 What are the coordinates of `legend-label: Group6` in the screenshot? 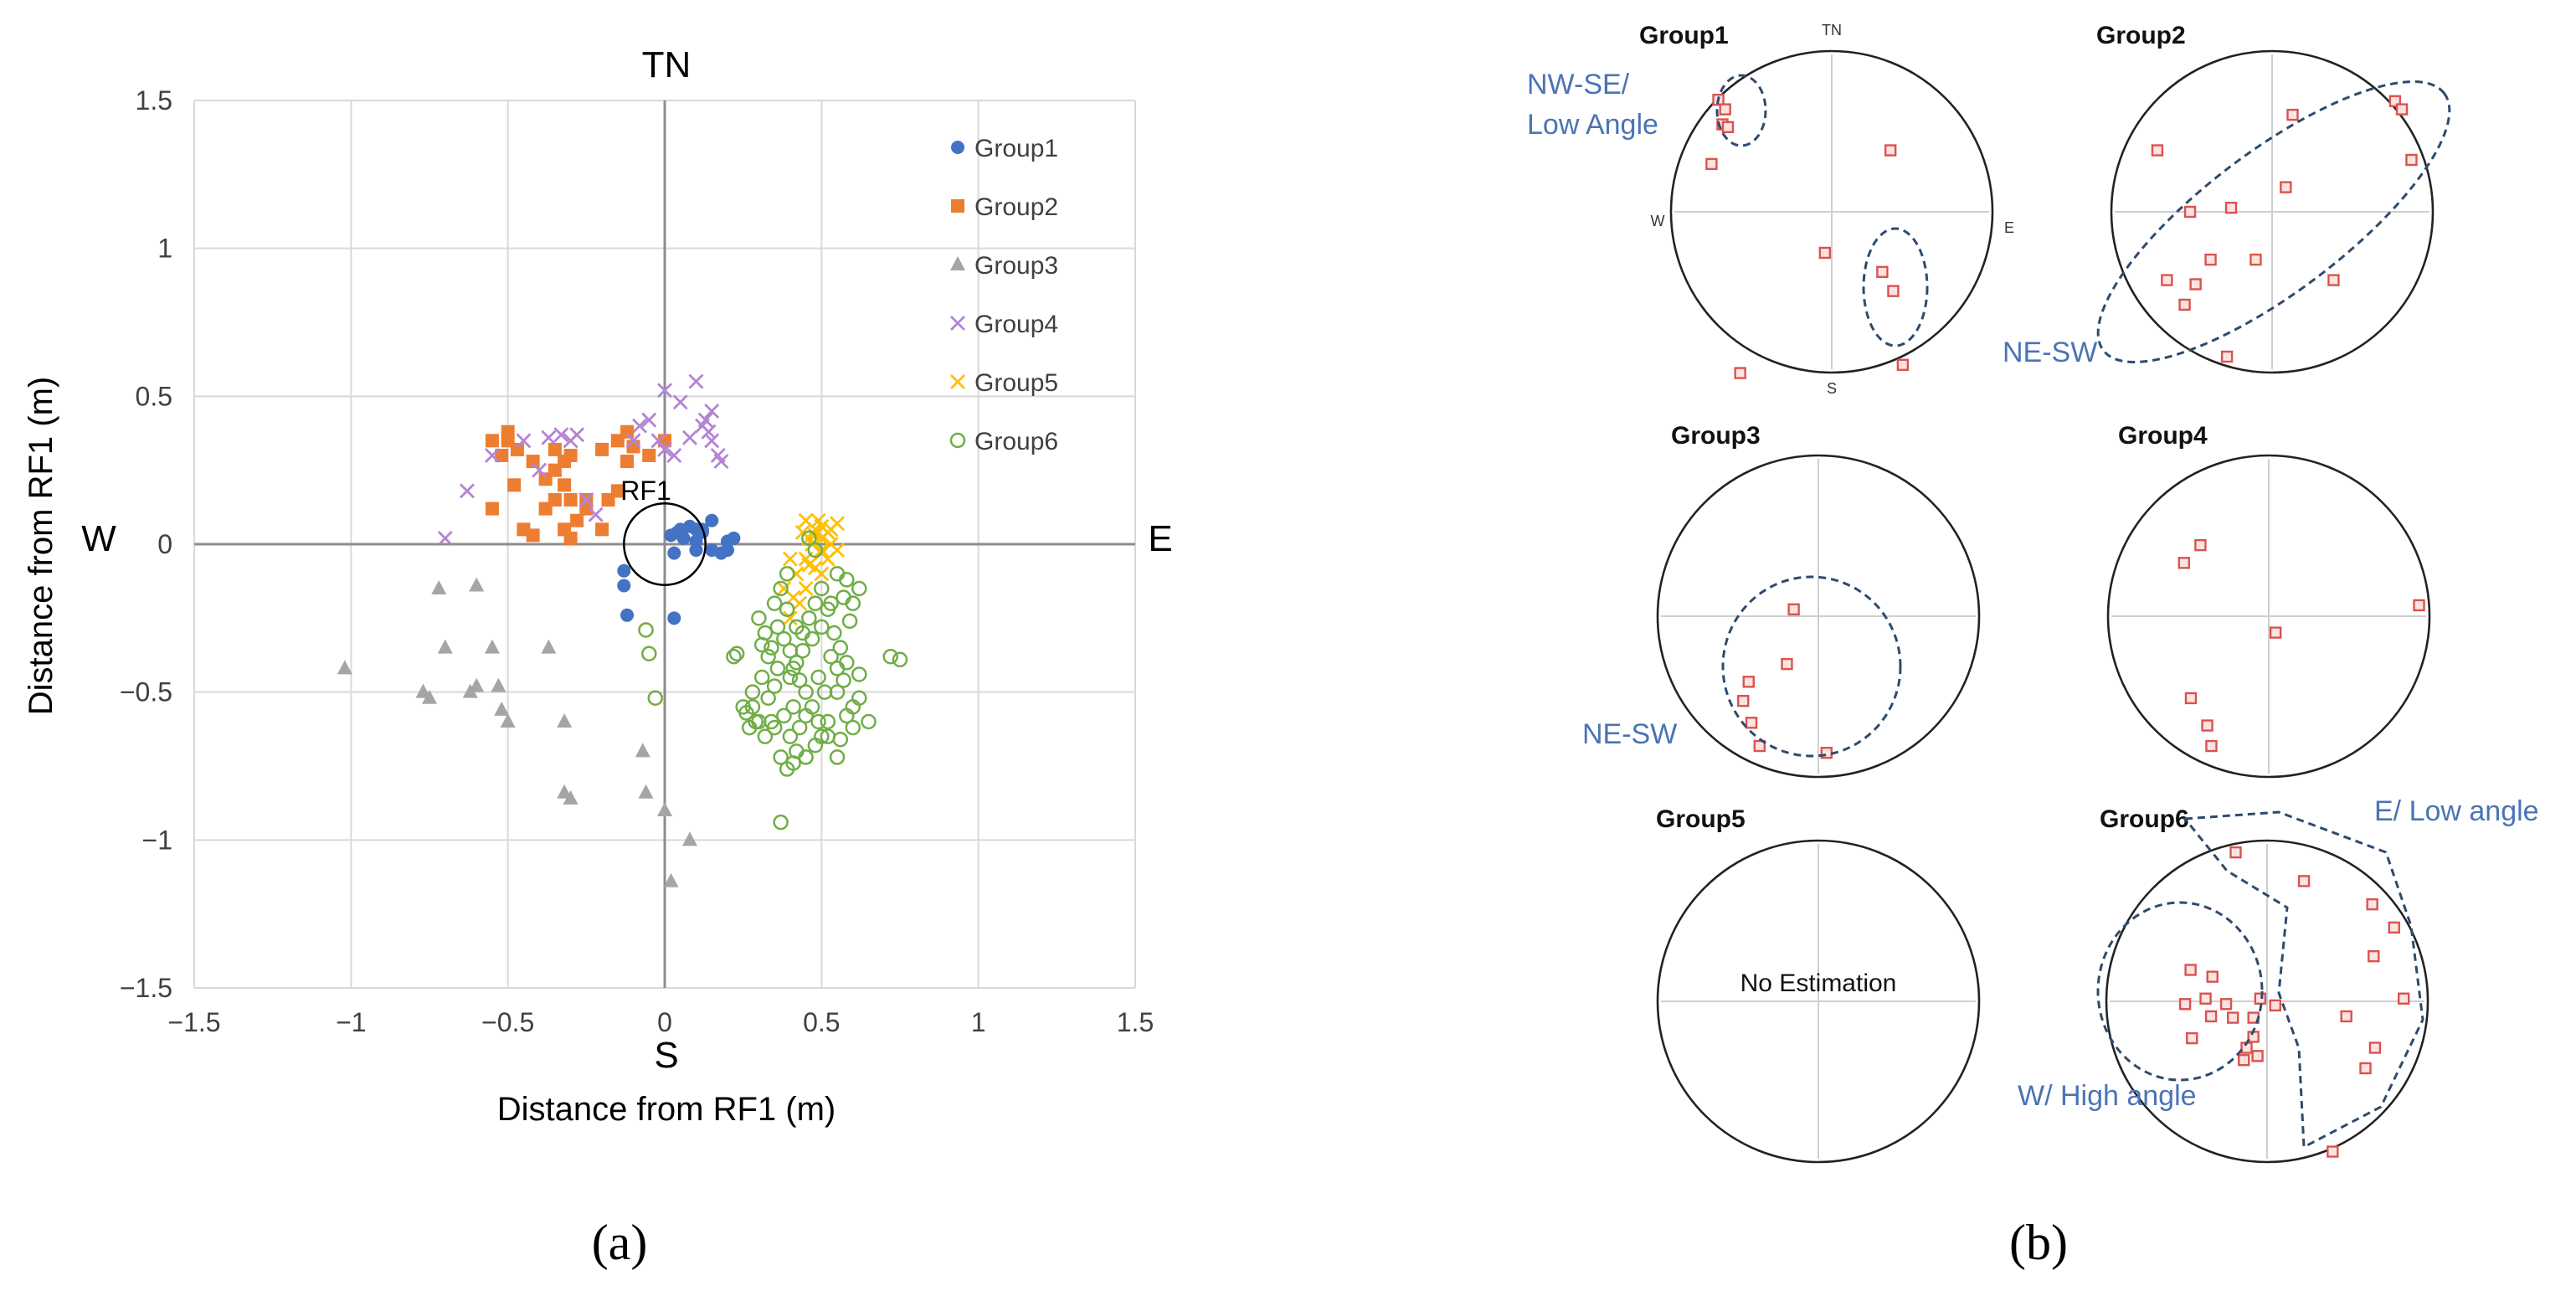 It's located at (1016, 441).